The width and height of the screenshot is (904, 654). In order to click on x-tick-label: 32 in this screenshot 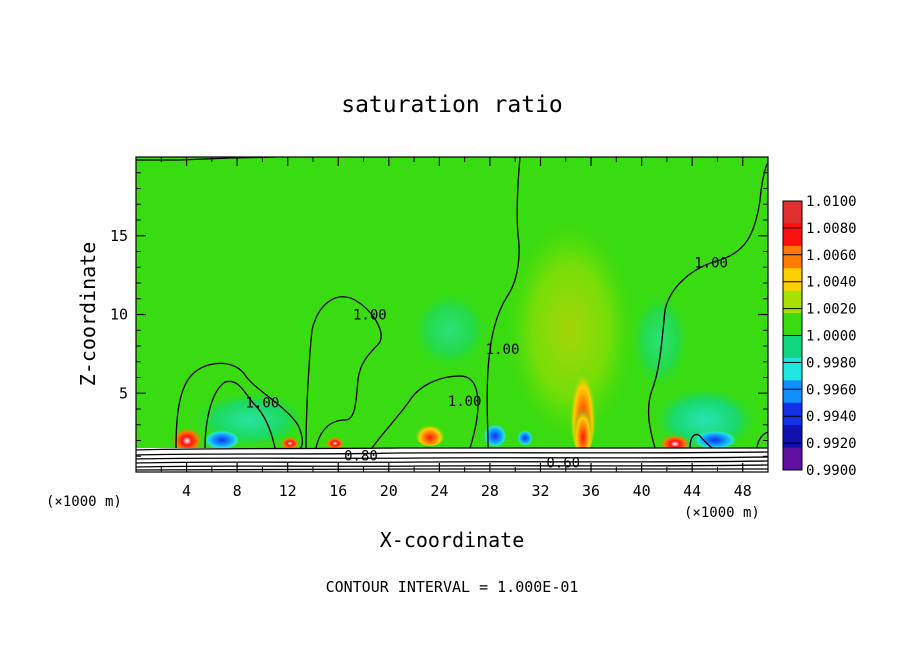, I will do `click(540, 491)`.